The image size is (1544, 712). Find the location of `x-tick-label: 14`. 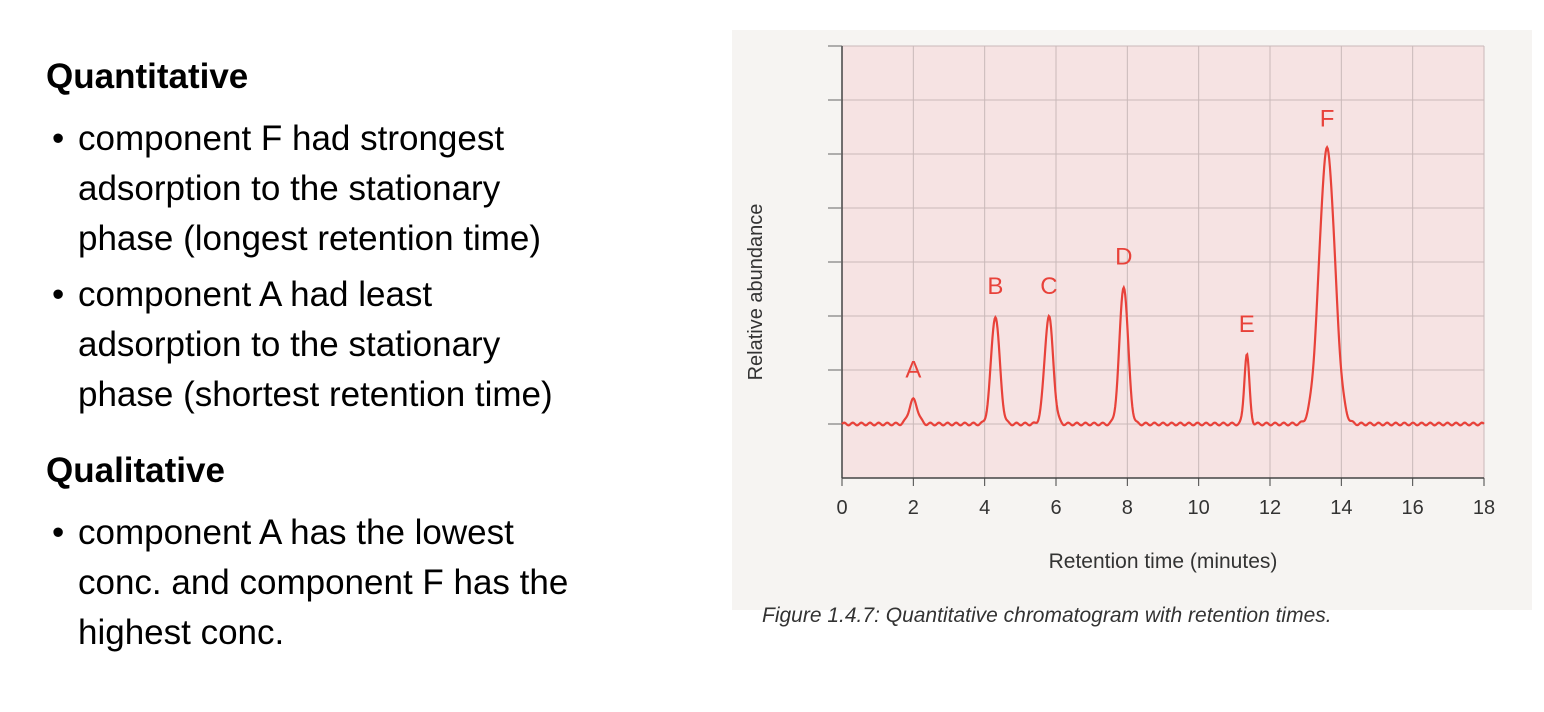

x-tick-label: 14 is located at coordinates (1341, 508).